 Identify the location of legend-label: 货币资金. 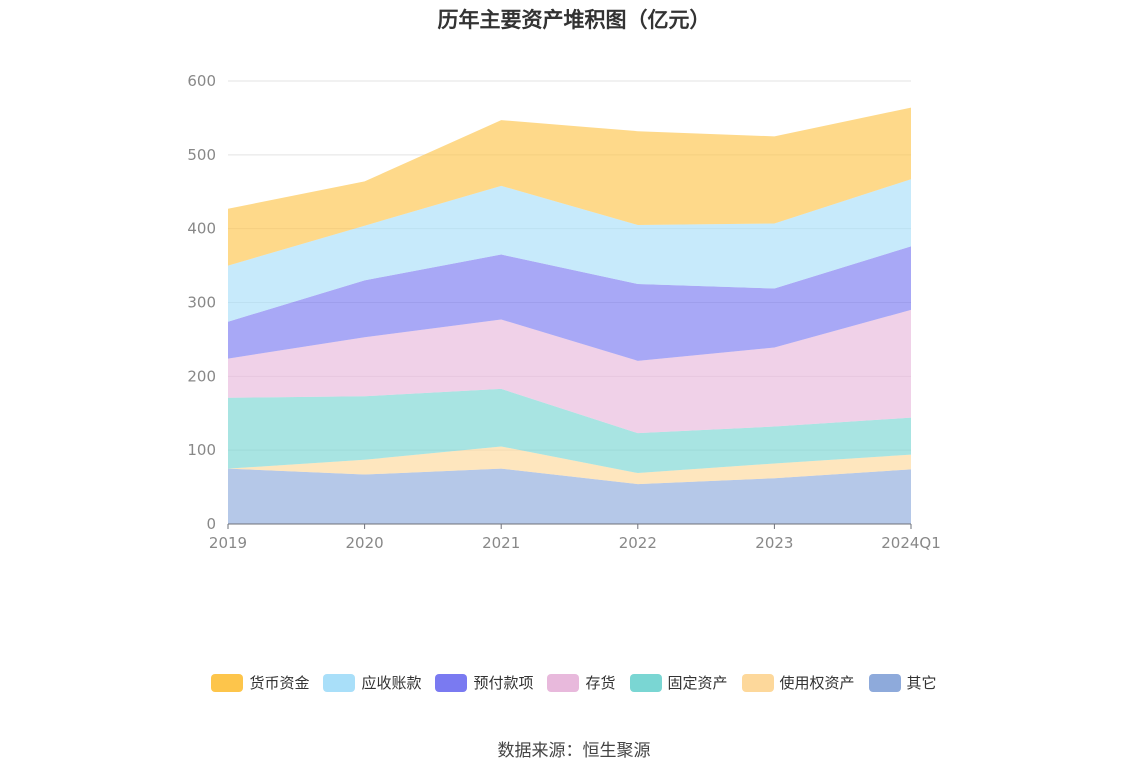
(279, 683).